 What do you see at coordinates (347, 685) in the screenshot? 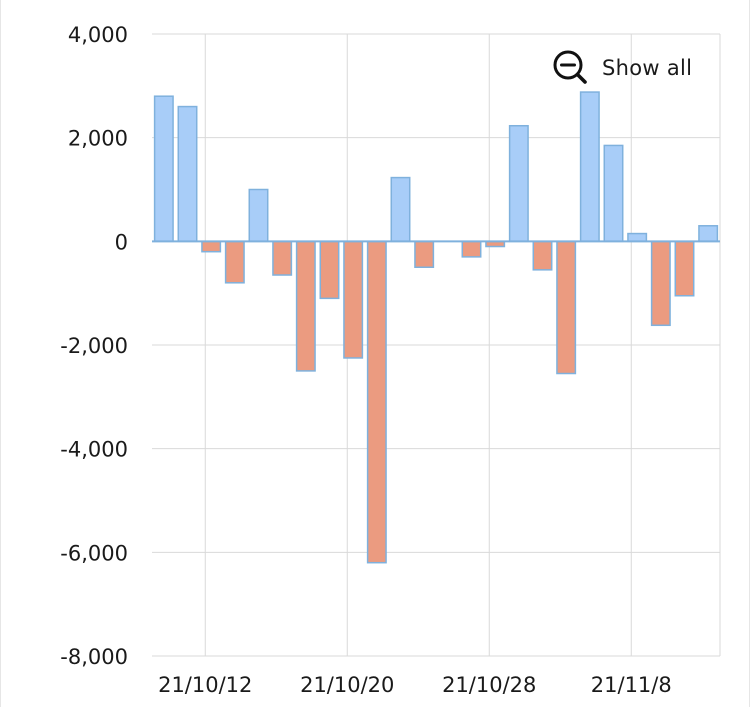
I see `x-tick-label: 21/10/20` at bounding box center [347, 685].